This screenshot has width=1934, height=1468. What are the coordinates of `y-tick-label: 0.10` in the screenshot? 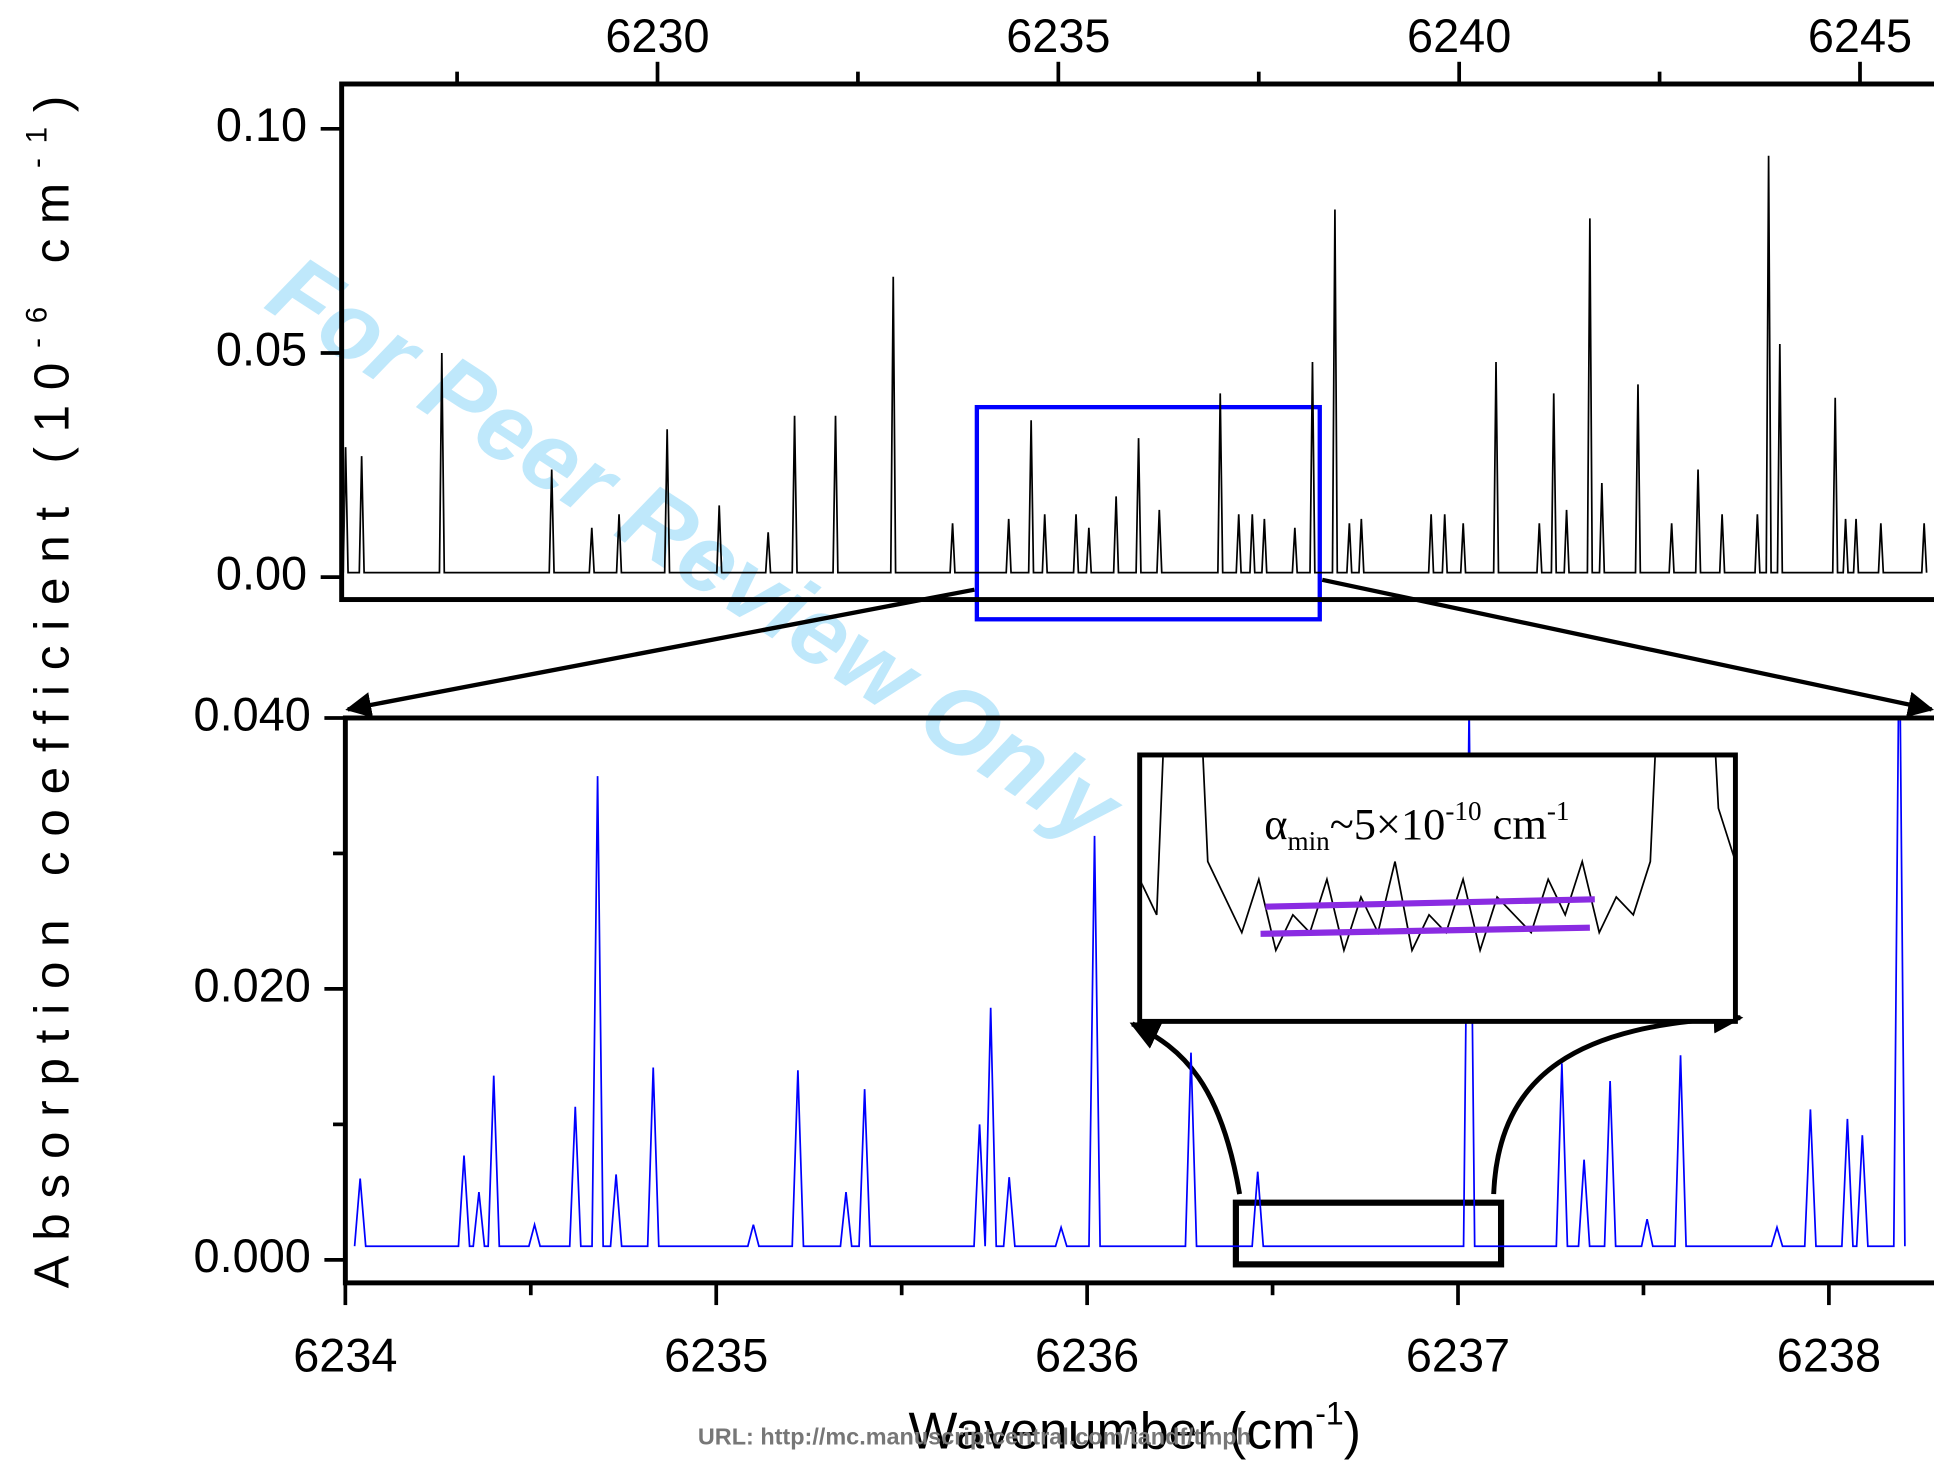 It's located at (261, 125).